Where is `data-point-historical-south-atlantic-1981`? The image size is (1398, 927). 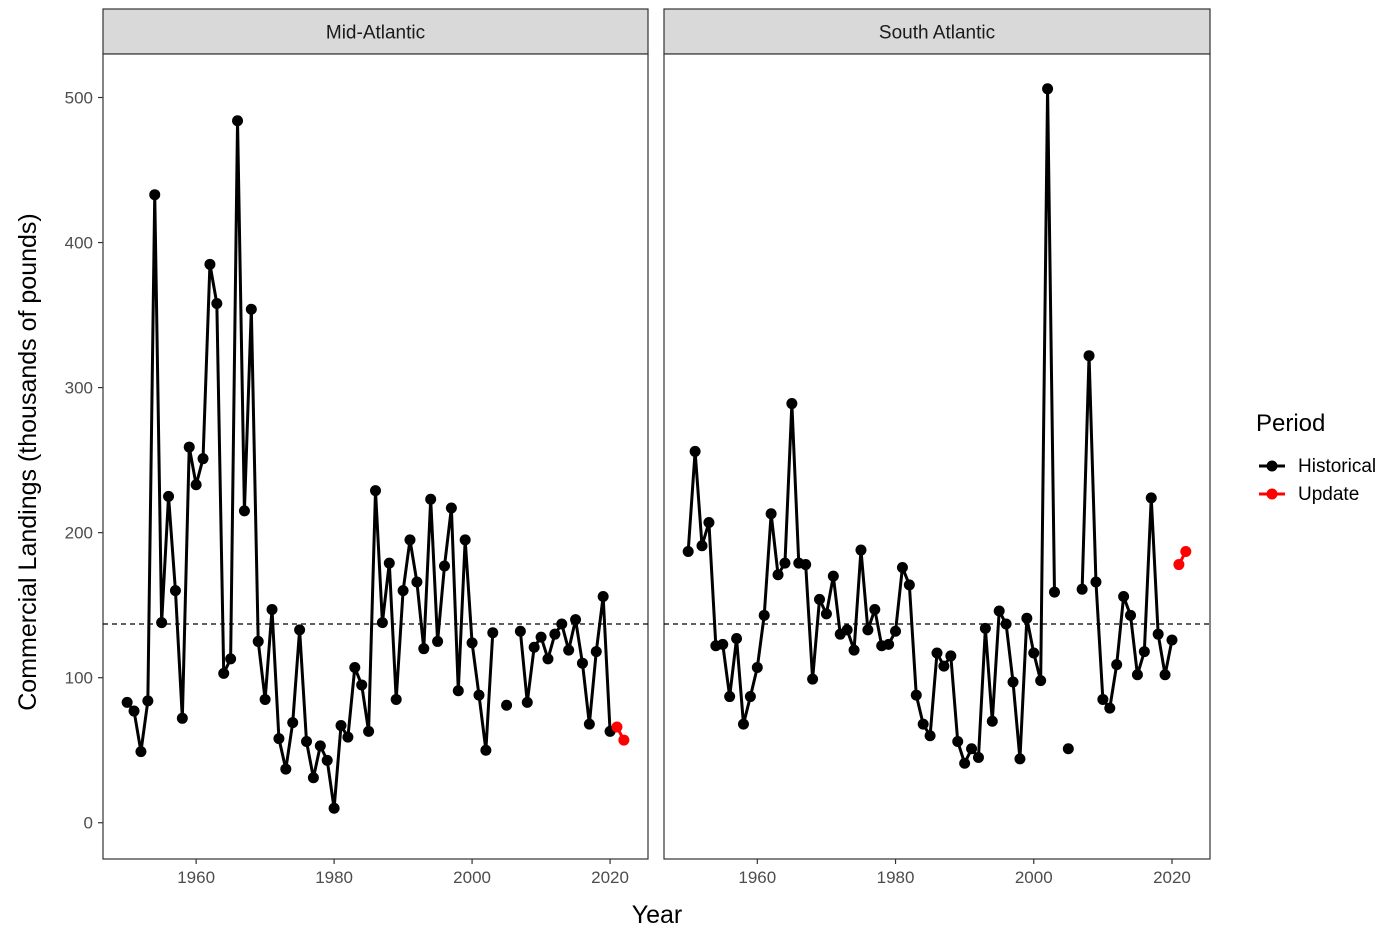 data-point-historical-south-atlantic-1981 is located at coordinates (902, 567).